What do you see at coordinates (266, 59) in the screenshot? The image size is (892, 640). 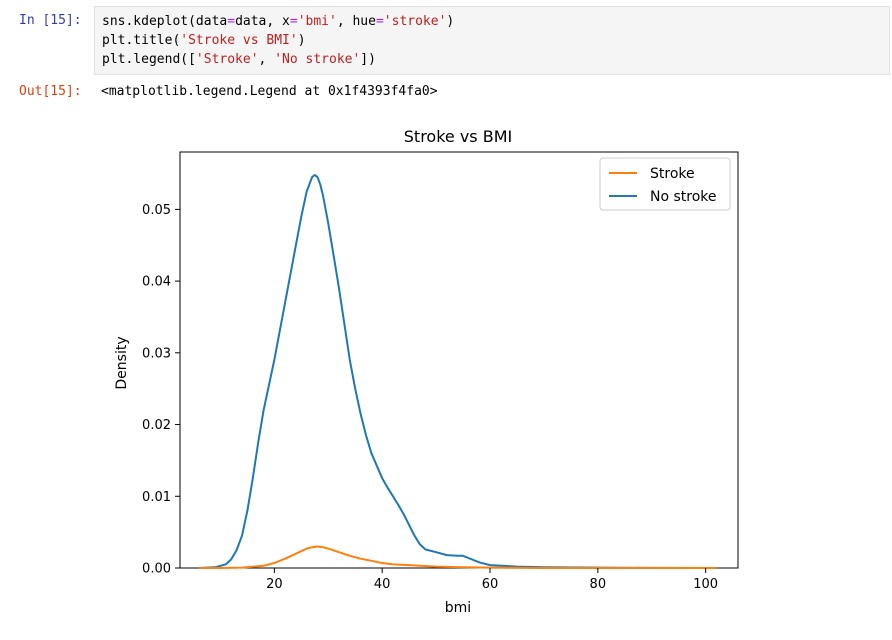 I see `code-token: ,` at bounding box center [266, 59].